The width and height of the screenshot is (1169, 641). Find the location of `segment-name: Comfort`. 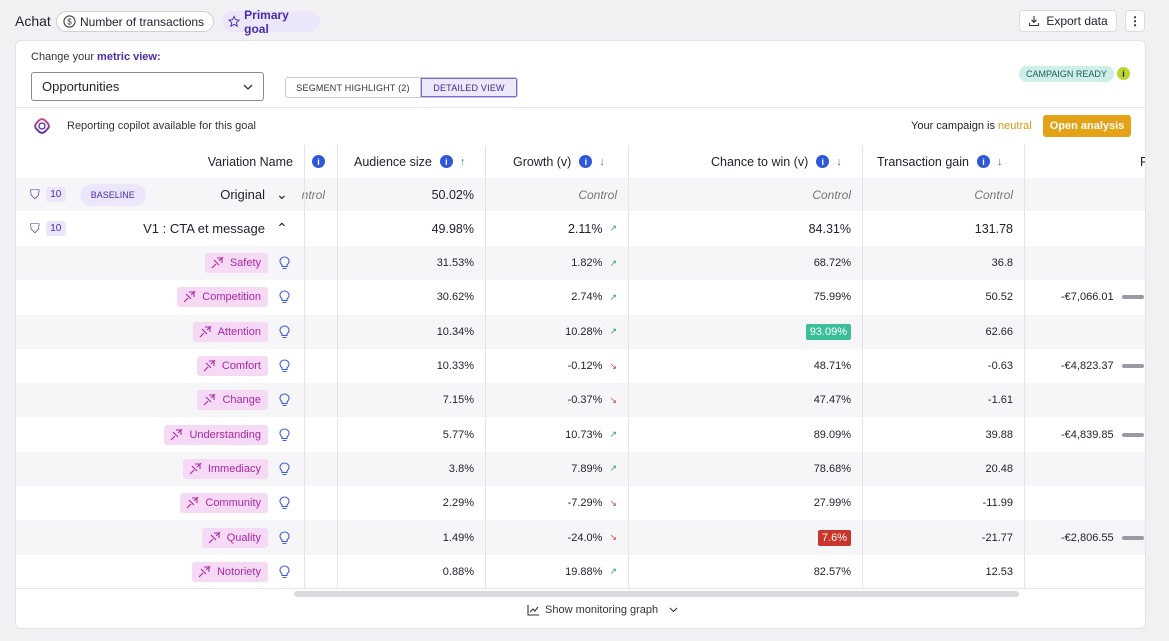

segment-name: Comfort is located at coordinates (241, 366).